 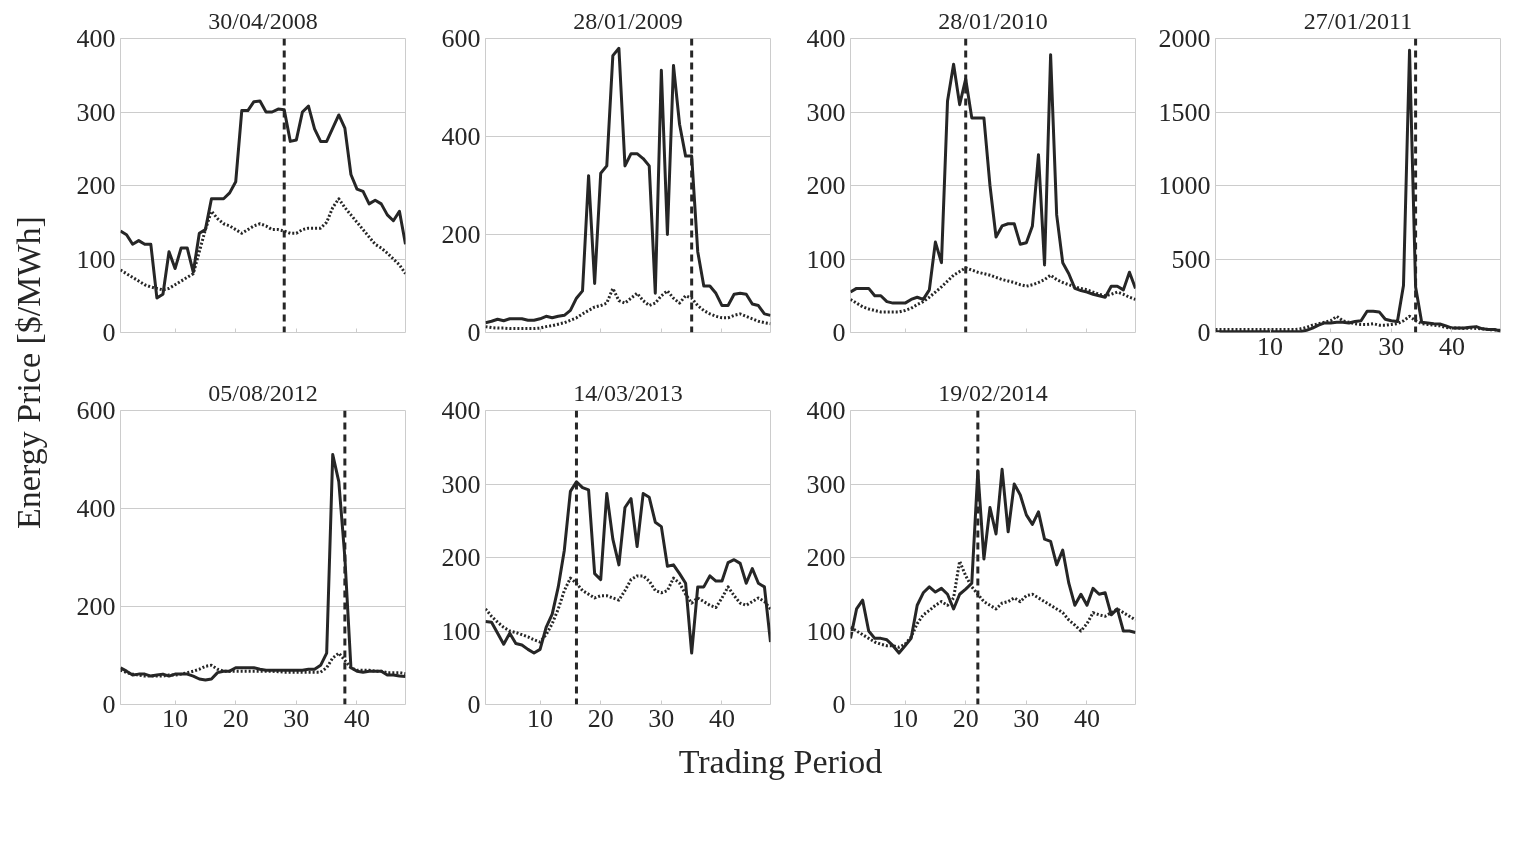 I want to click on y-axis-title: Energy Price [$/MWh], so click(x=28, y=372).